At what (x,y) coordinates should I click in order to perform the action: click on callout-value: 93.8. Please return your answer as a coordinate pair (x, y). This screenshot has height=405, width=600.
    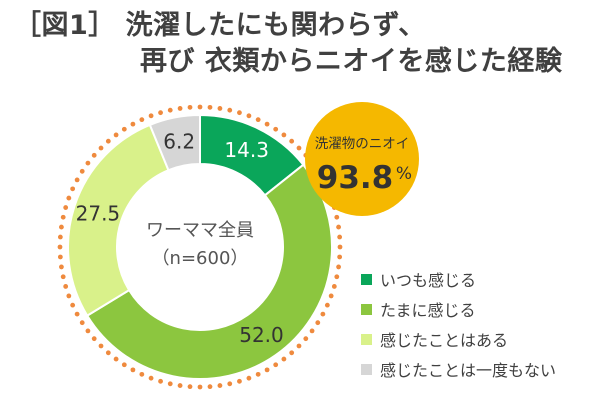
    Looking at the image, I should click on (355, 178).